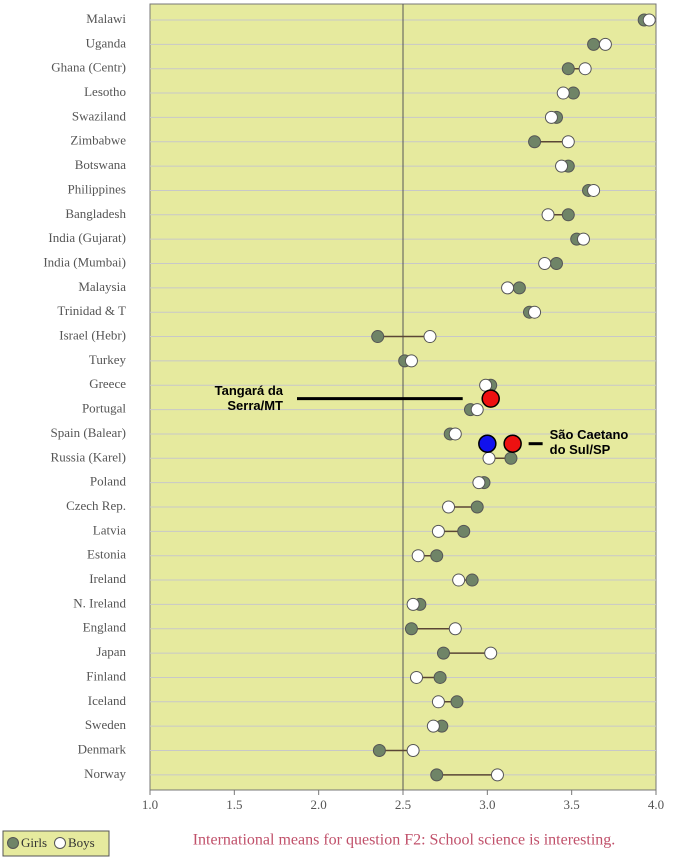 This screenshot has height=859, width=678. I want to click on y-tick-label: Swaziland, so click(99, 115).